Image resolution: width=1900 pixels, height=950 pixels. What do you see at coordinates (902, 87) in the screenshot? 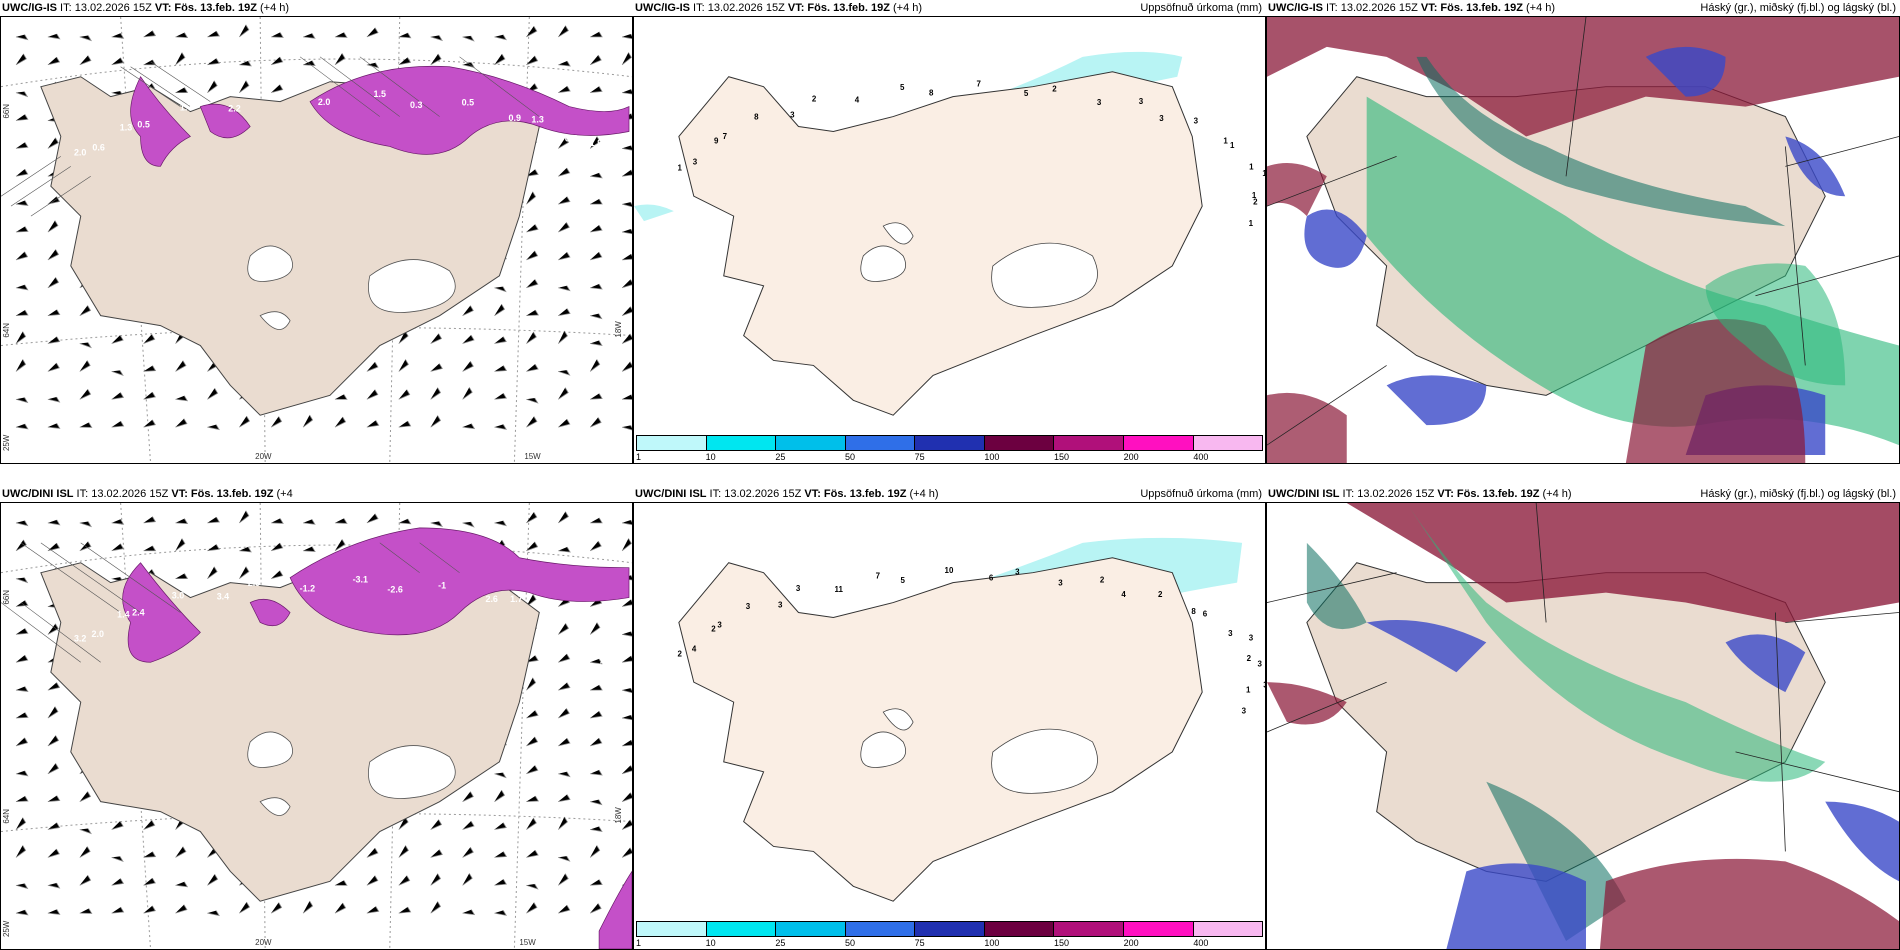
I see `value-label: 5` at bounding box center [902, 87].